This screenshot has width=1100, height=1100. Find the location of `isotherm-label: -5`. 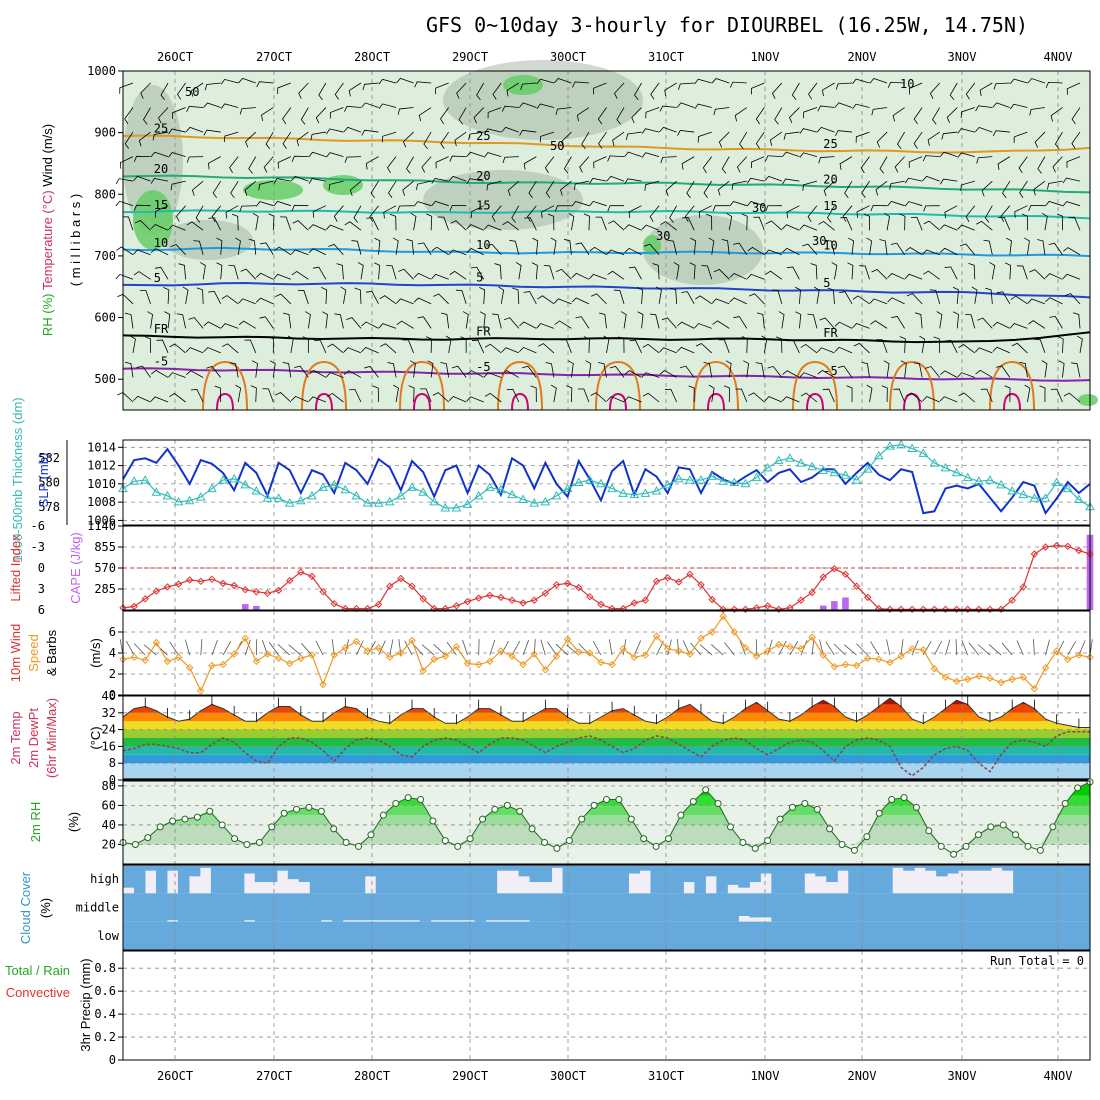

isotherm-label: -5 is located at coordinates (161, 361).